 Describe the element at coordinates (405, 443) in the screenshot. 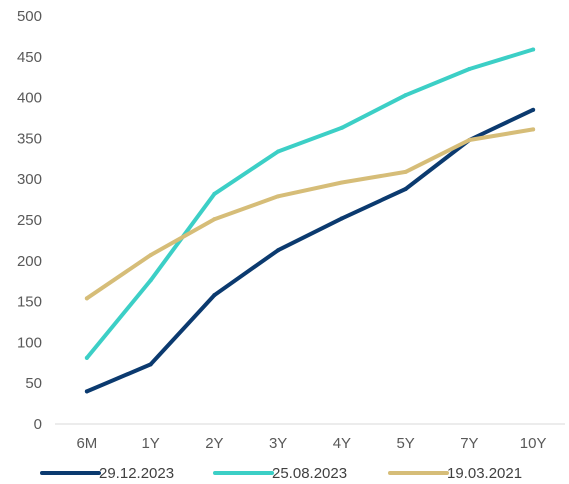

I see `x-tick-label: 5Y` at that location.